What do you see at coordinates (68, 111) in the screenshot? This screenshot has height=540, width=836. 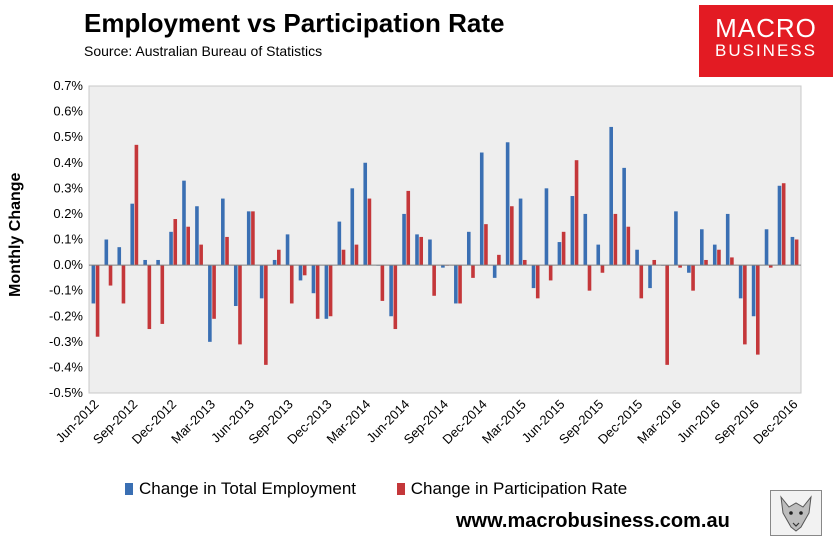 I see `y-tick-label: 0.6%` at bounding box center [68, 111].